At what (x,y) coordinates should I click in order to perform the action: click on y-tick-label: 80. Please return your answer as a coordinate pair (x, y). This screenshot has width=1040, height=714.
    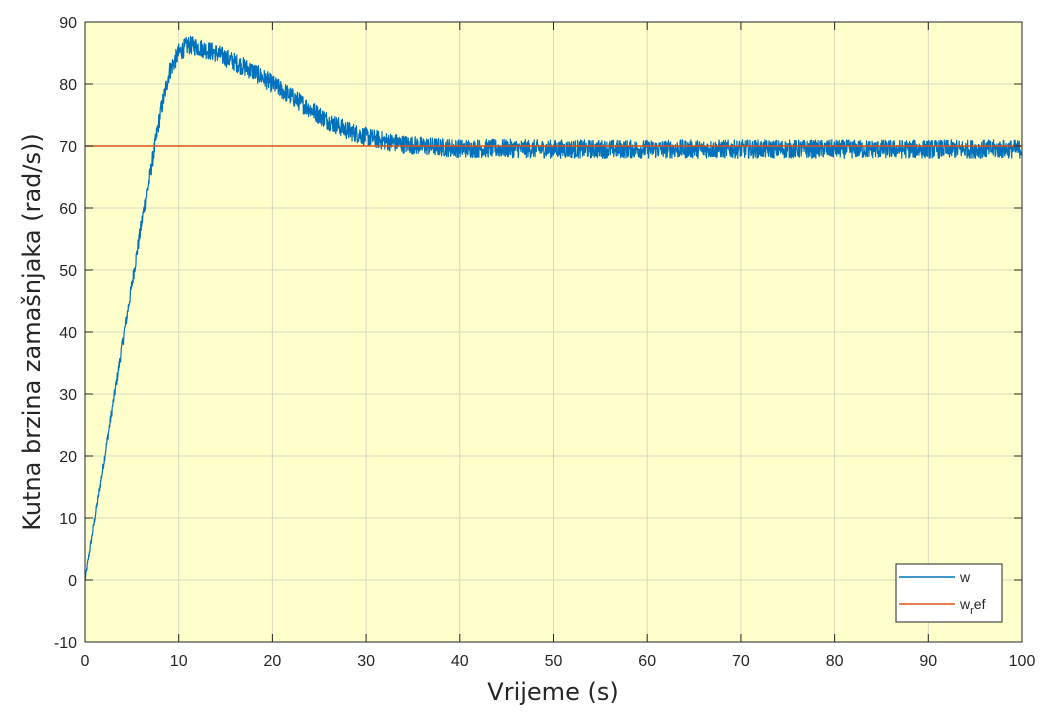
    Looking at the image, I should click on (68, 85).